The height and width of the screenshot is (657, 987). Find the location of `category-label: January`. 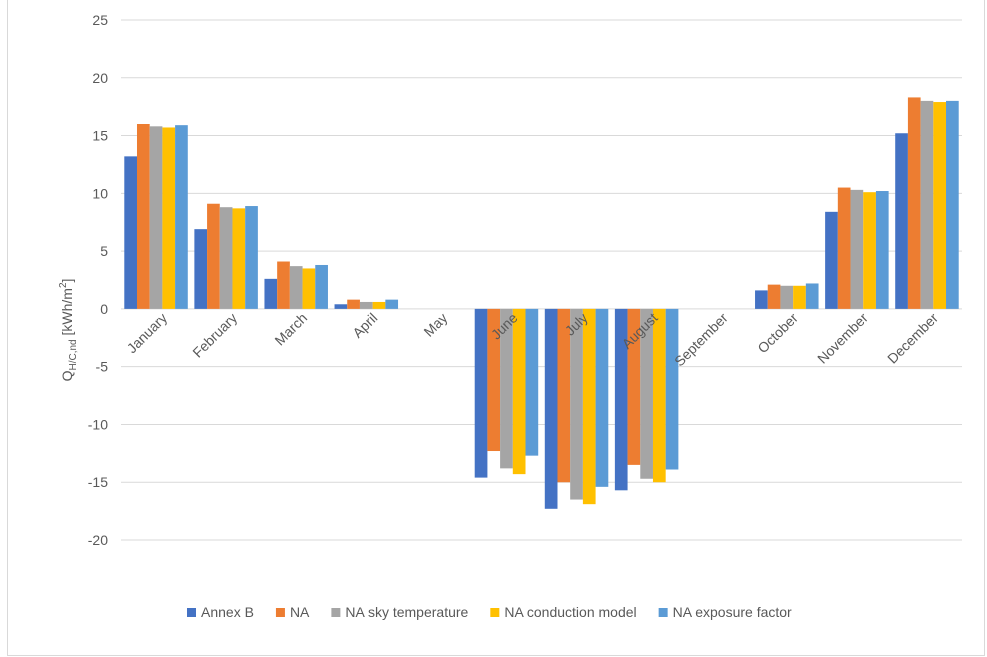

category-label: January is located at coordinates (147, 333).